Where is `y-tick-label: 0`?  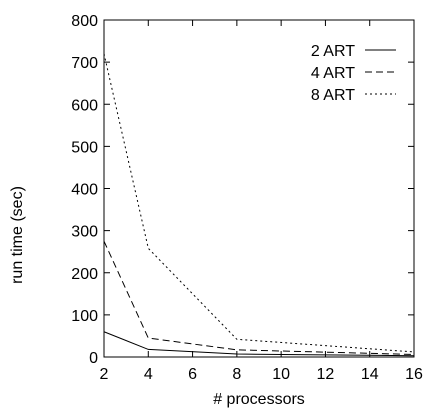
y-tick-label: 0 is located at coordinates (93, 358).